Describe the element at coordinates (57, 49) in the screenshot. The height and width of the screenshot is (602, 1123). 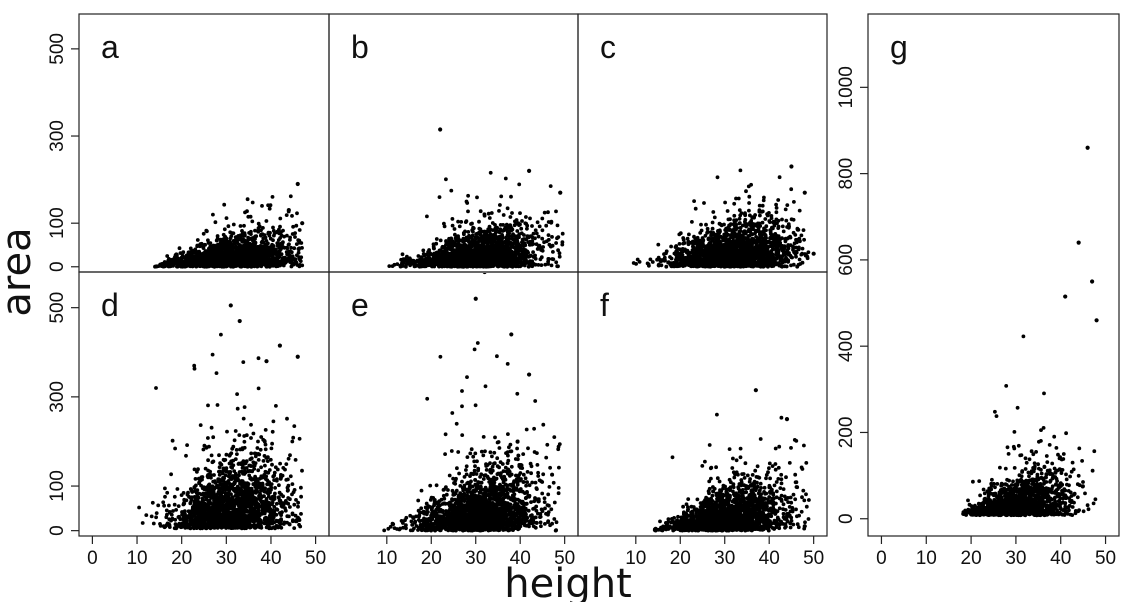
I see `y-tick-label: 500` at that location.